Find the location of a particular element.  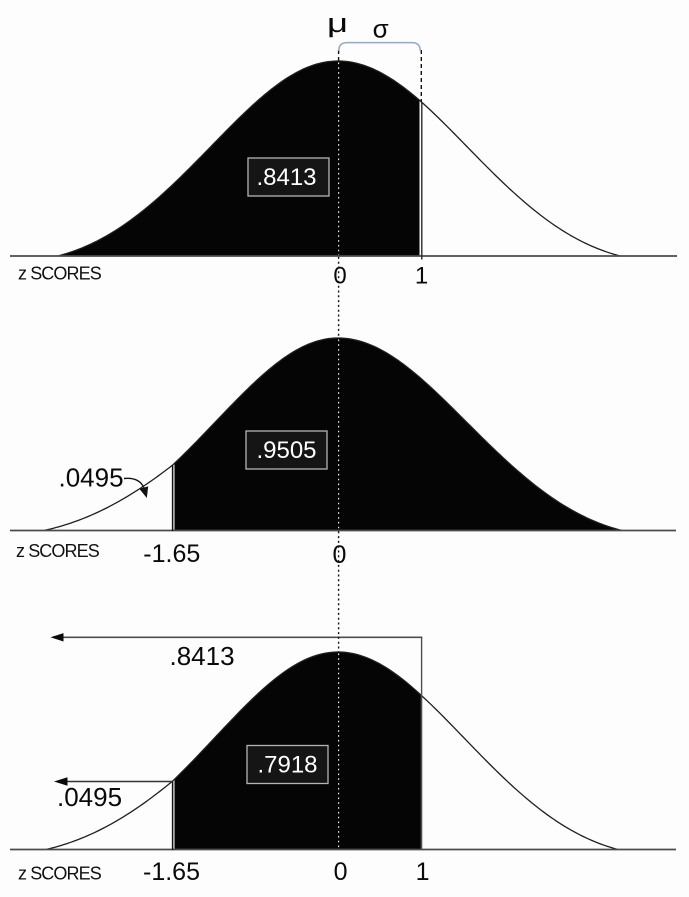

svg-text: .9505 is located at coordinates (286, 450).